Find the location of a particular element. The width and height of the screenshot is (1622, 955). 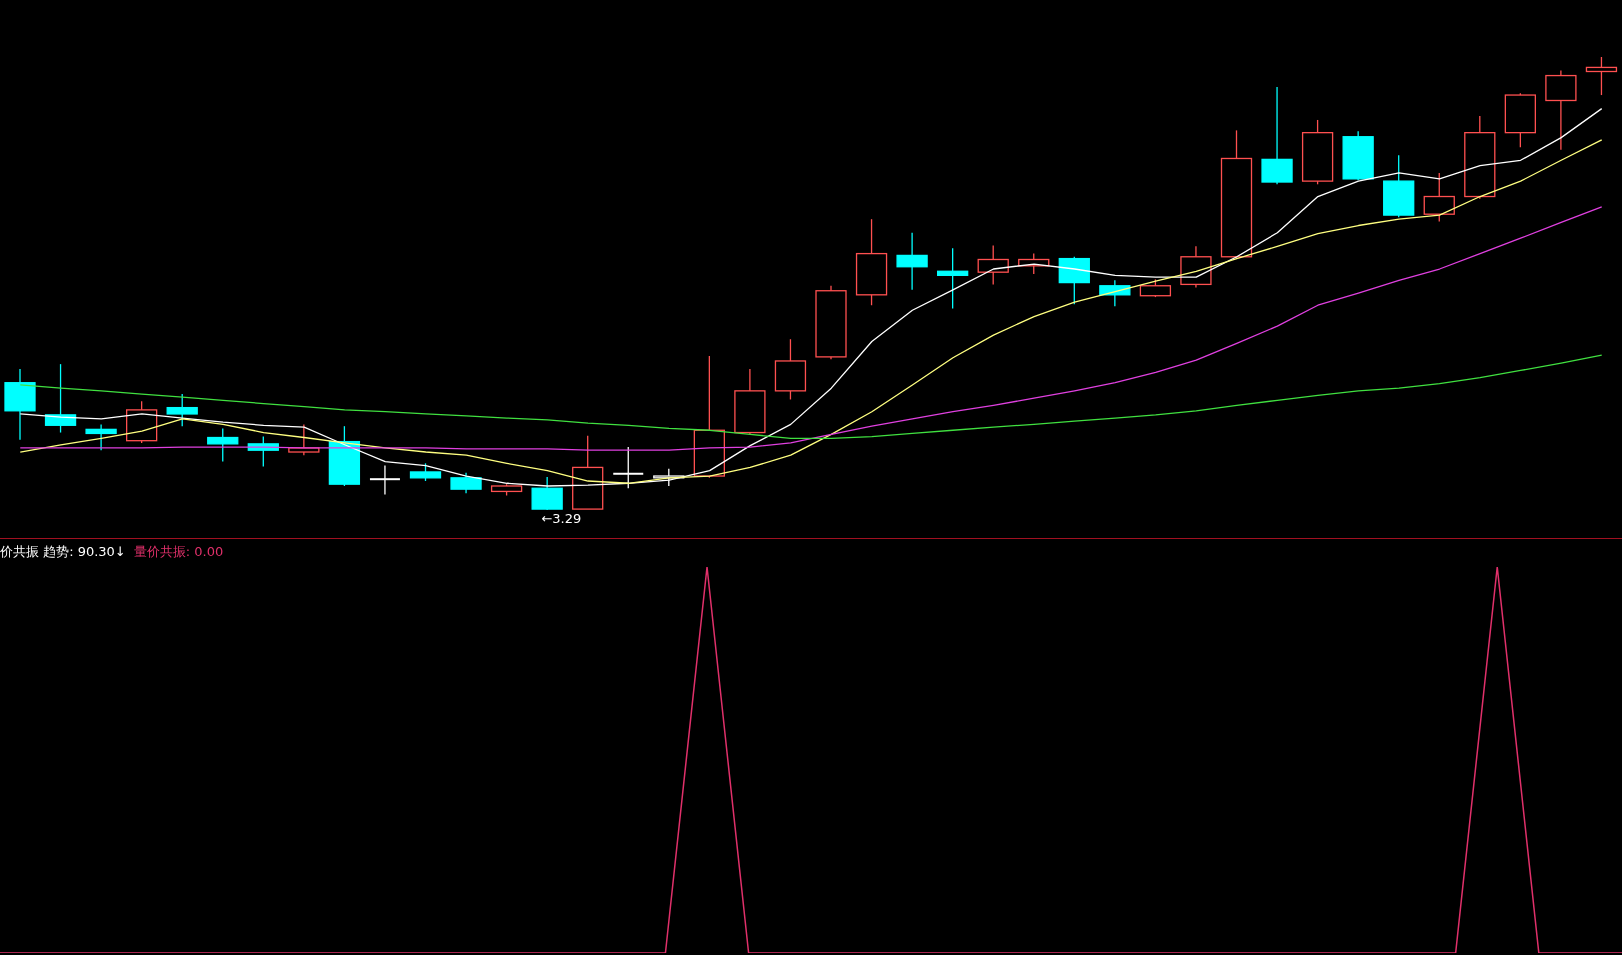

text: 量价共振: 0.00 is located at coordinates (178, 551).